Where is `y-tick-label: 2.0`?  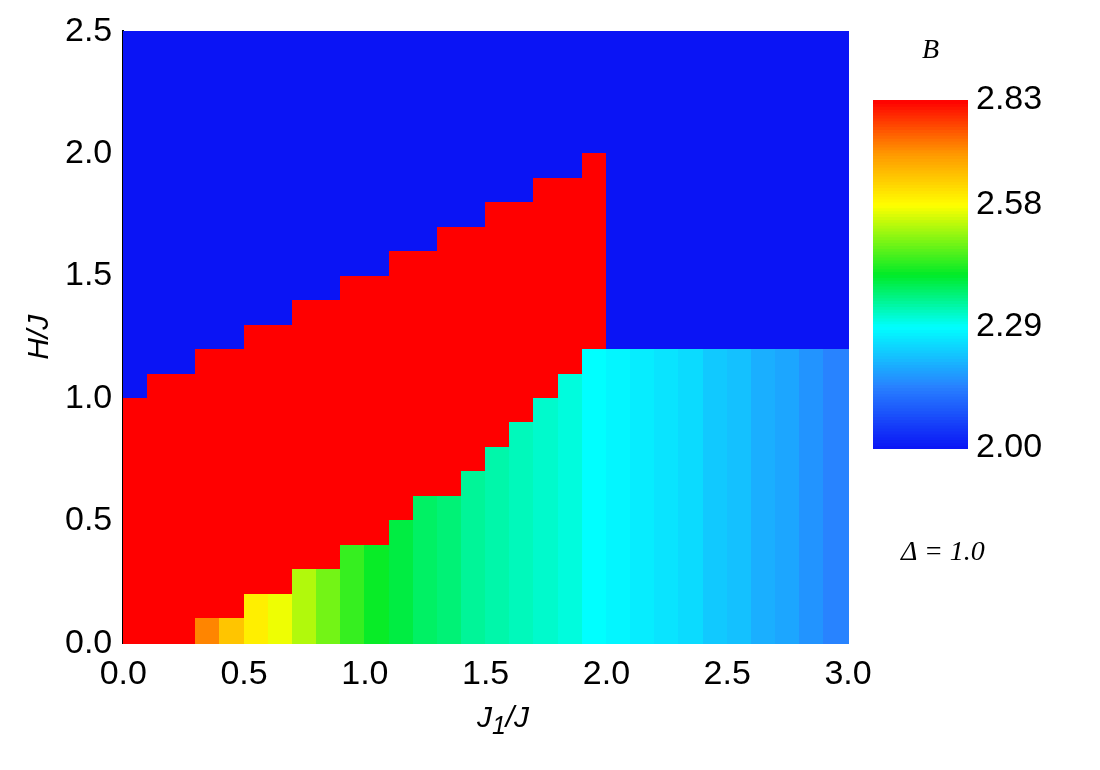 y-tick-label: 2.0 is located at coordinates (89, 151).